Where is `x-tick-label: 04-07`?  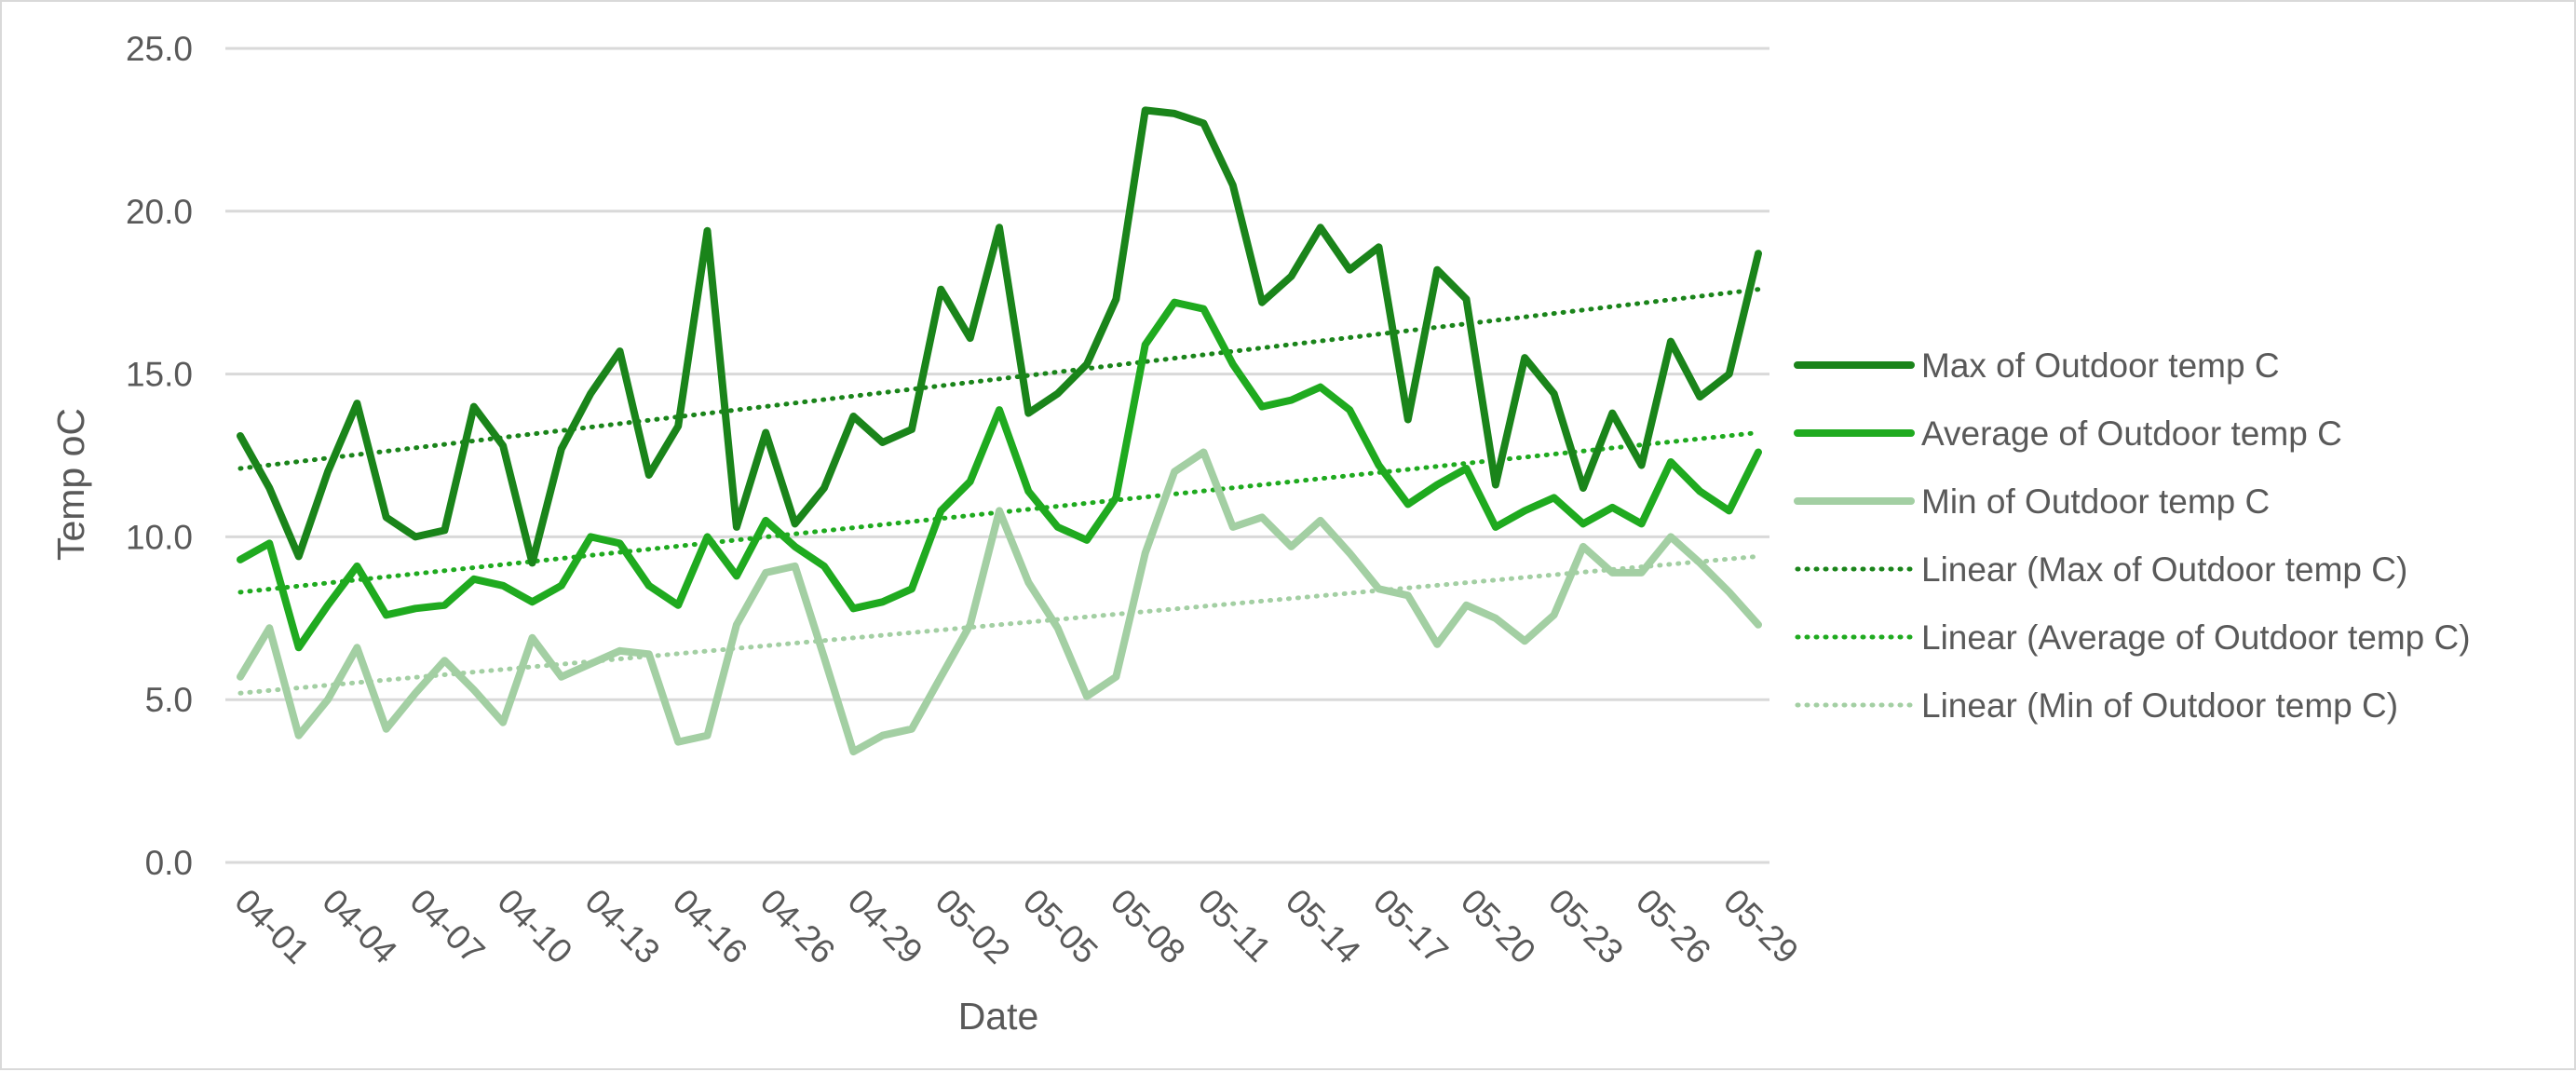
x-tick-label: 04-07 is located at coordinates (447, 926).